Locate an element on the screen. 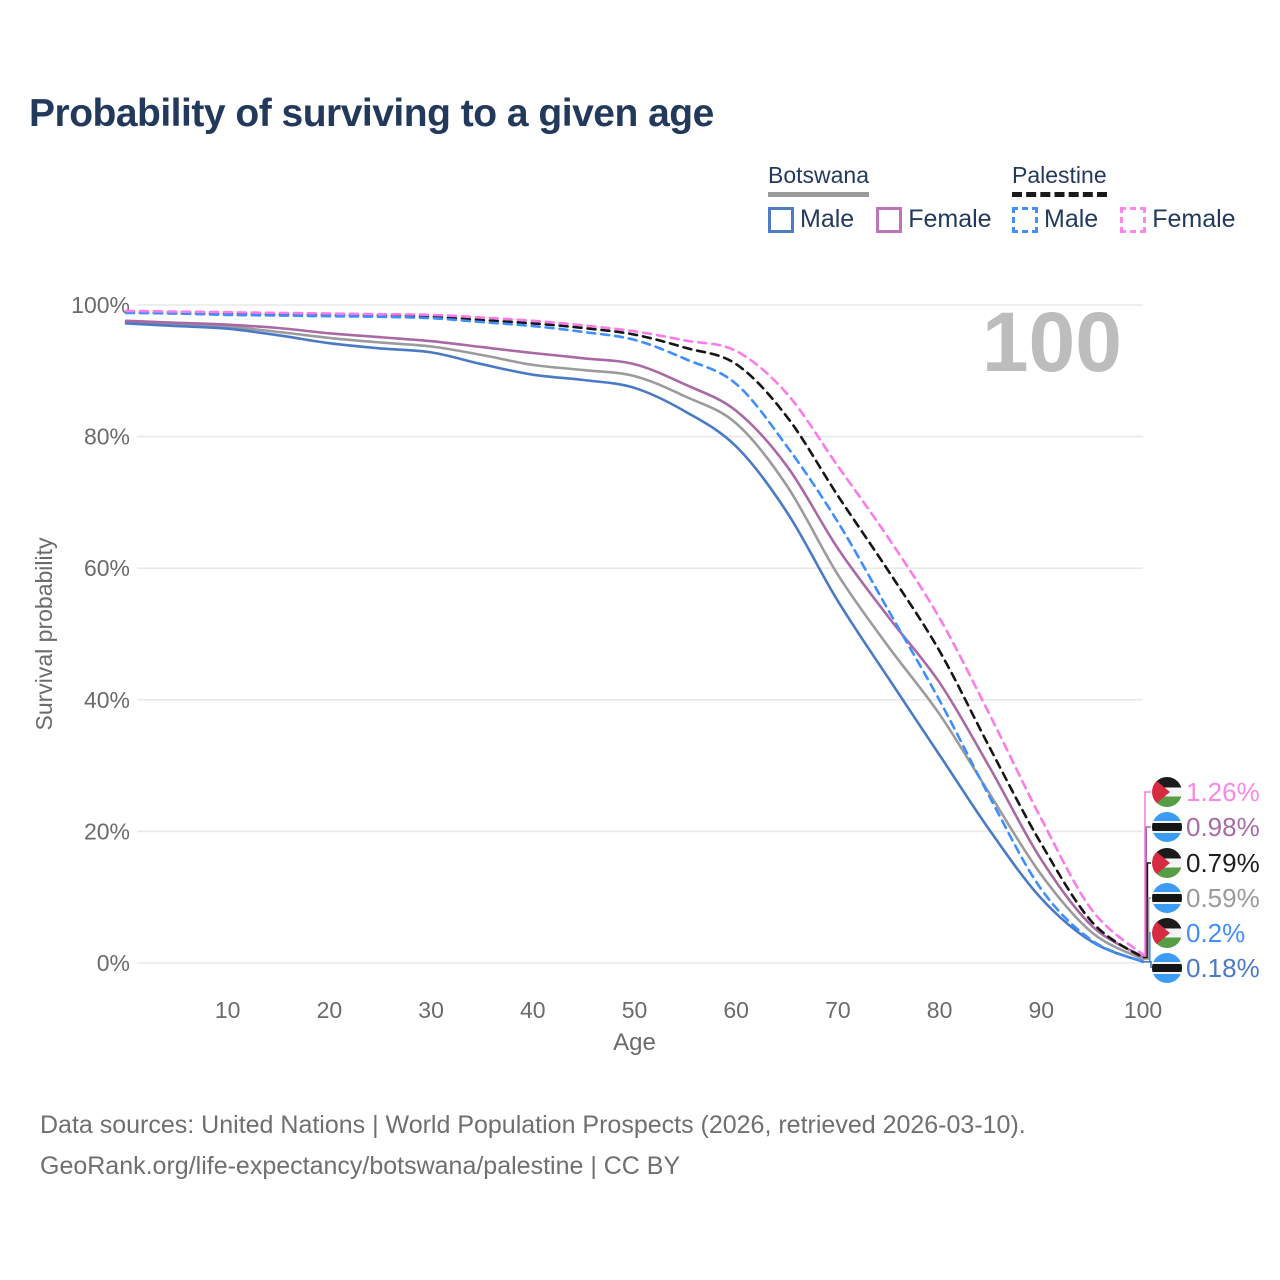  legend-item-palestine-male: Male is located at coordinates (1055, 219).